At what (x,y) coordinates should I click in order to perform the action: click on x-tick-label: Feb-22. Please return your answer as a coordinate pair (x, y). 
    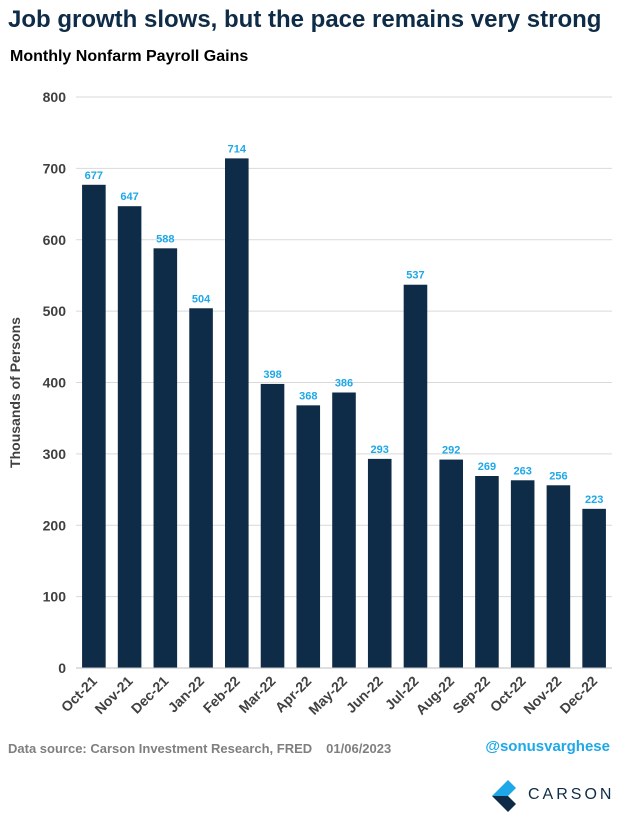
    Looking at the image, I should click on (221, 694).